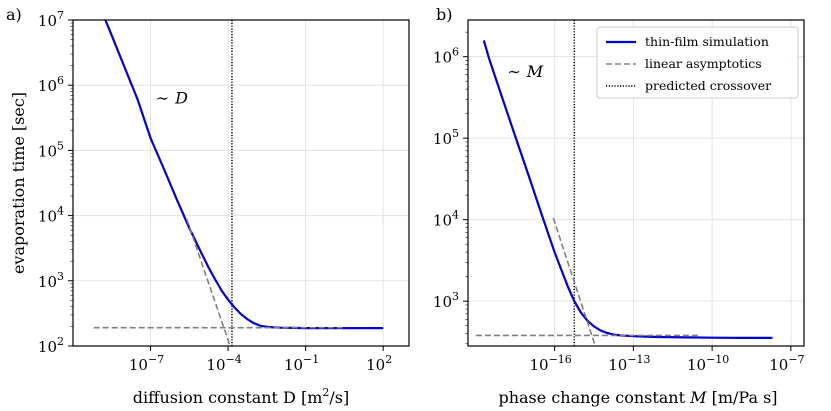 This screenshot has height=411, width=831. What do you see at coordinates (550, 363) in the screenshot?
I see `panel-b-x-tick-label: 10−16` at bounding box center [550, 363].